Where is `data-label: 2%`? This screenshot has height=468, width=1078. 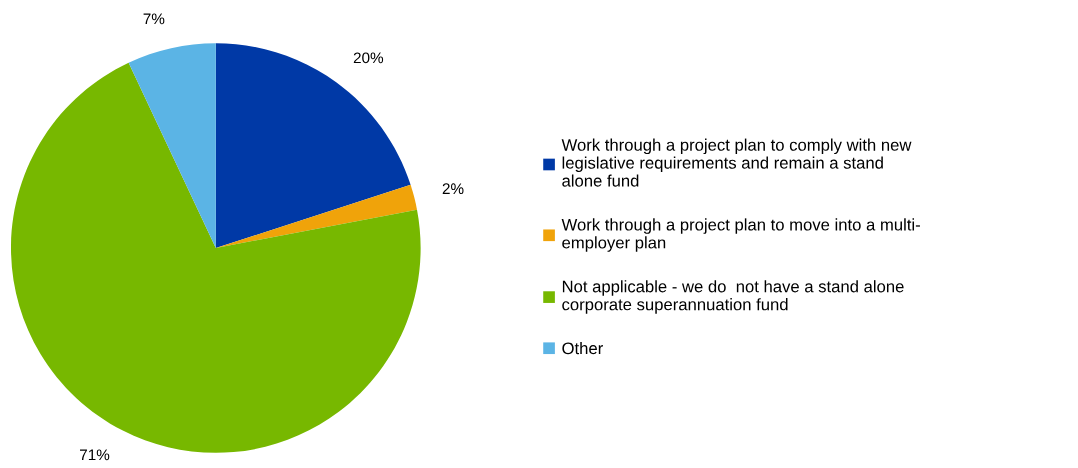
data-label: 2% is located at coordinates (453, 189).